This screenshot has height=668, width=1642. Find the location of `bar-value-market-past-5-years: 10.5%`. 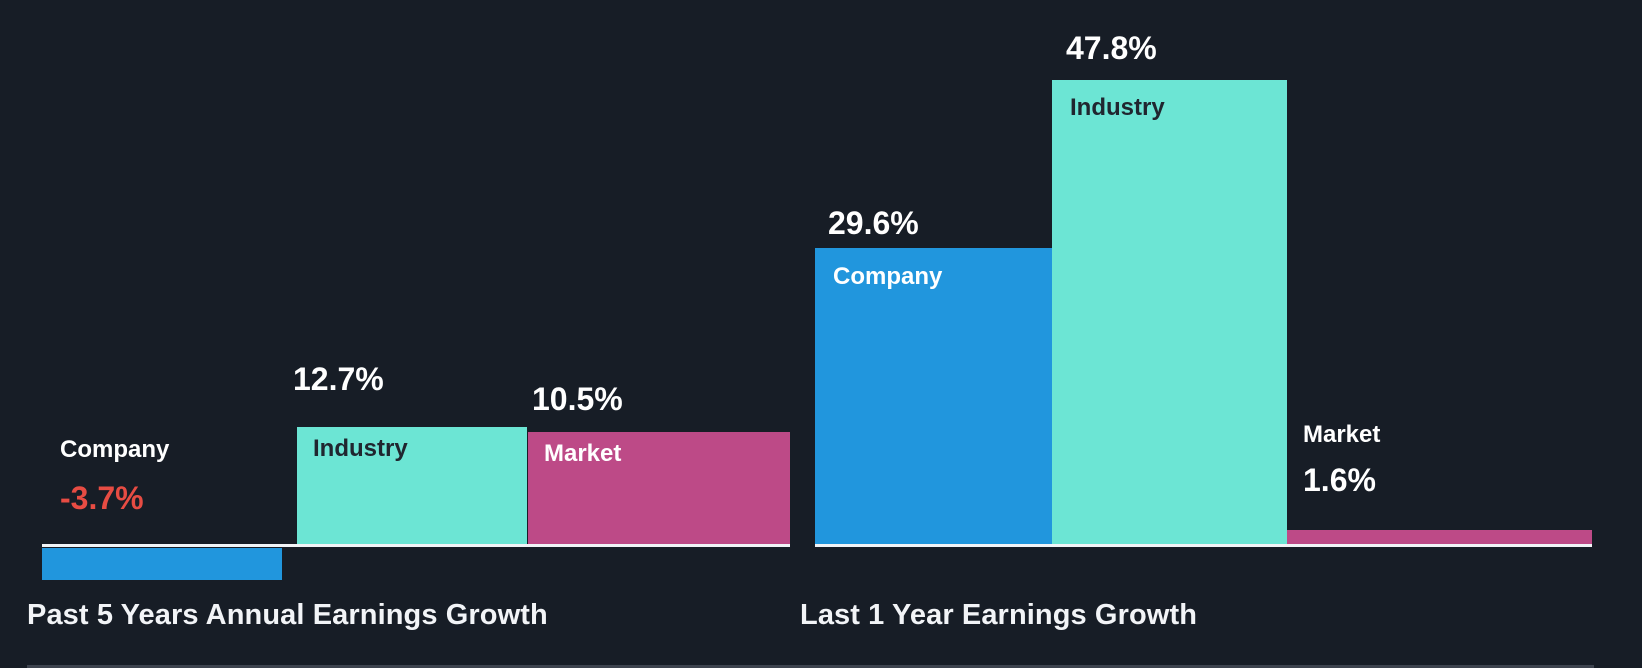

bar-value-market-past-5-years: 10.5% is located at coordinates (577, 399).